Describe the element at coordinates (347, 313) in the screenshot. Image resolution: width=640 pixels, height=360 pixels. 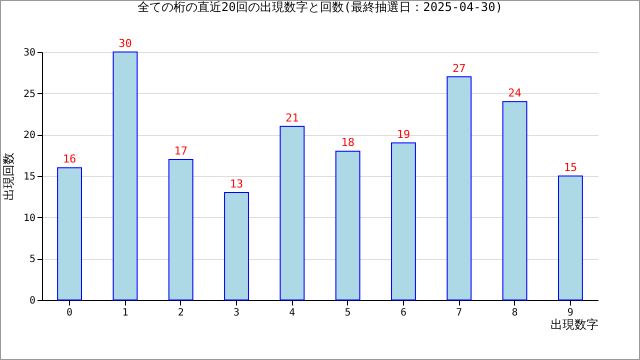
I see `x-tick-label: 5` at that location.